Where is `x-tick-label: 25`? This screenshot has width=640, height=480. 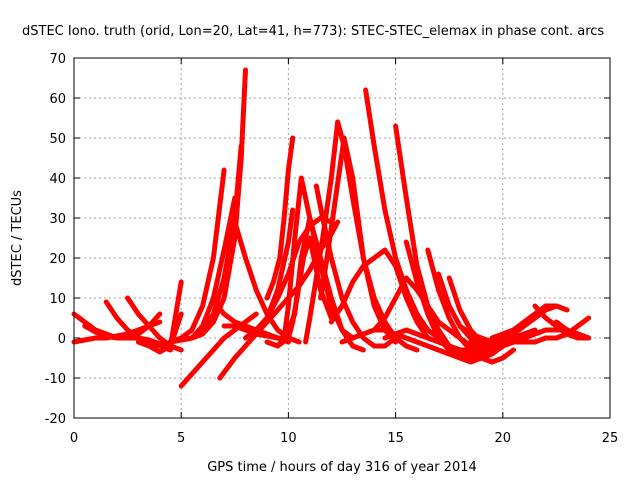 x-tick-label: 25 is located at coordinates (610, 438).